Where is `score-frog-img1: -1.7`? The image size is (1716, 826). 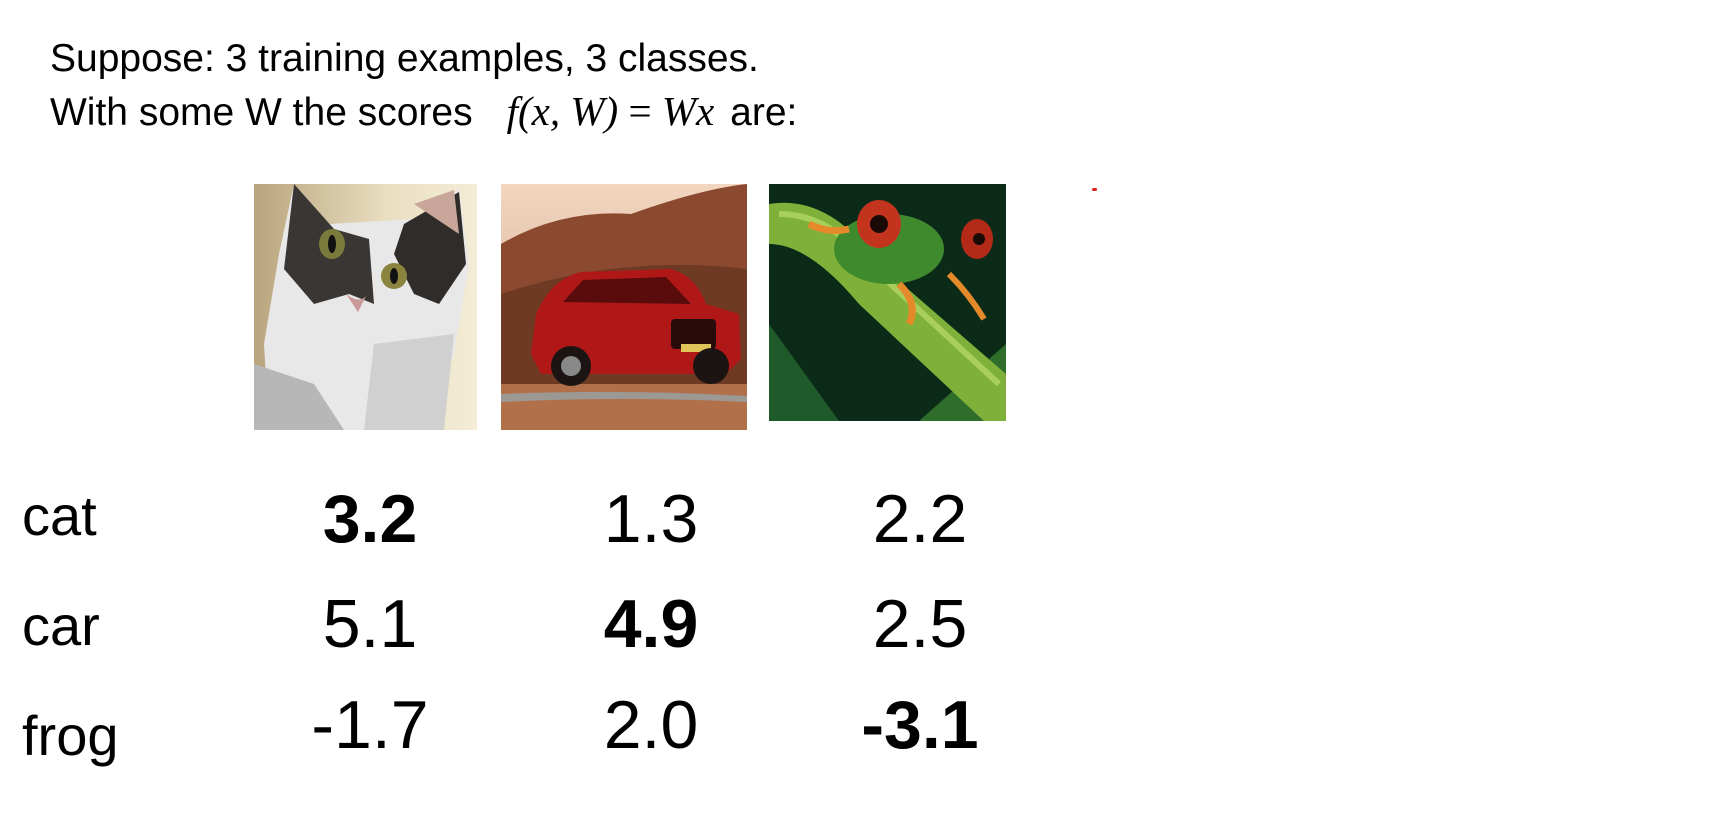
score-frog-img1: -1.7 is located at coordinates (370, 725).